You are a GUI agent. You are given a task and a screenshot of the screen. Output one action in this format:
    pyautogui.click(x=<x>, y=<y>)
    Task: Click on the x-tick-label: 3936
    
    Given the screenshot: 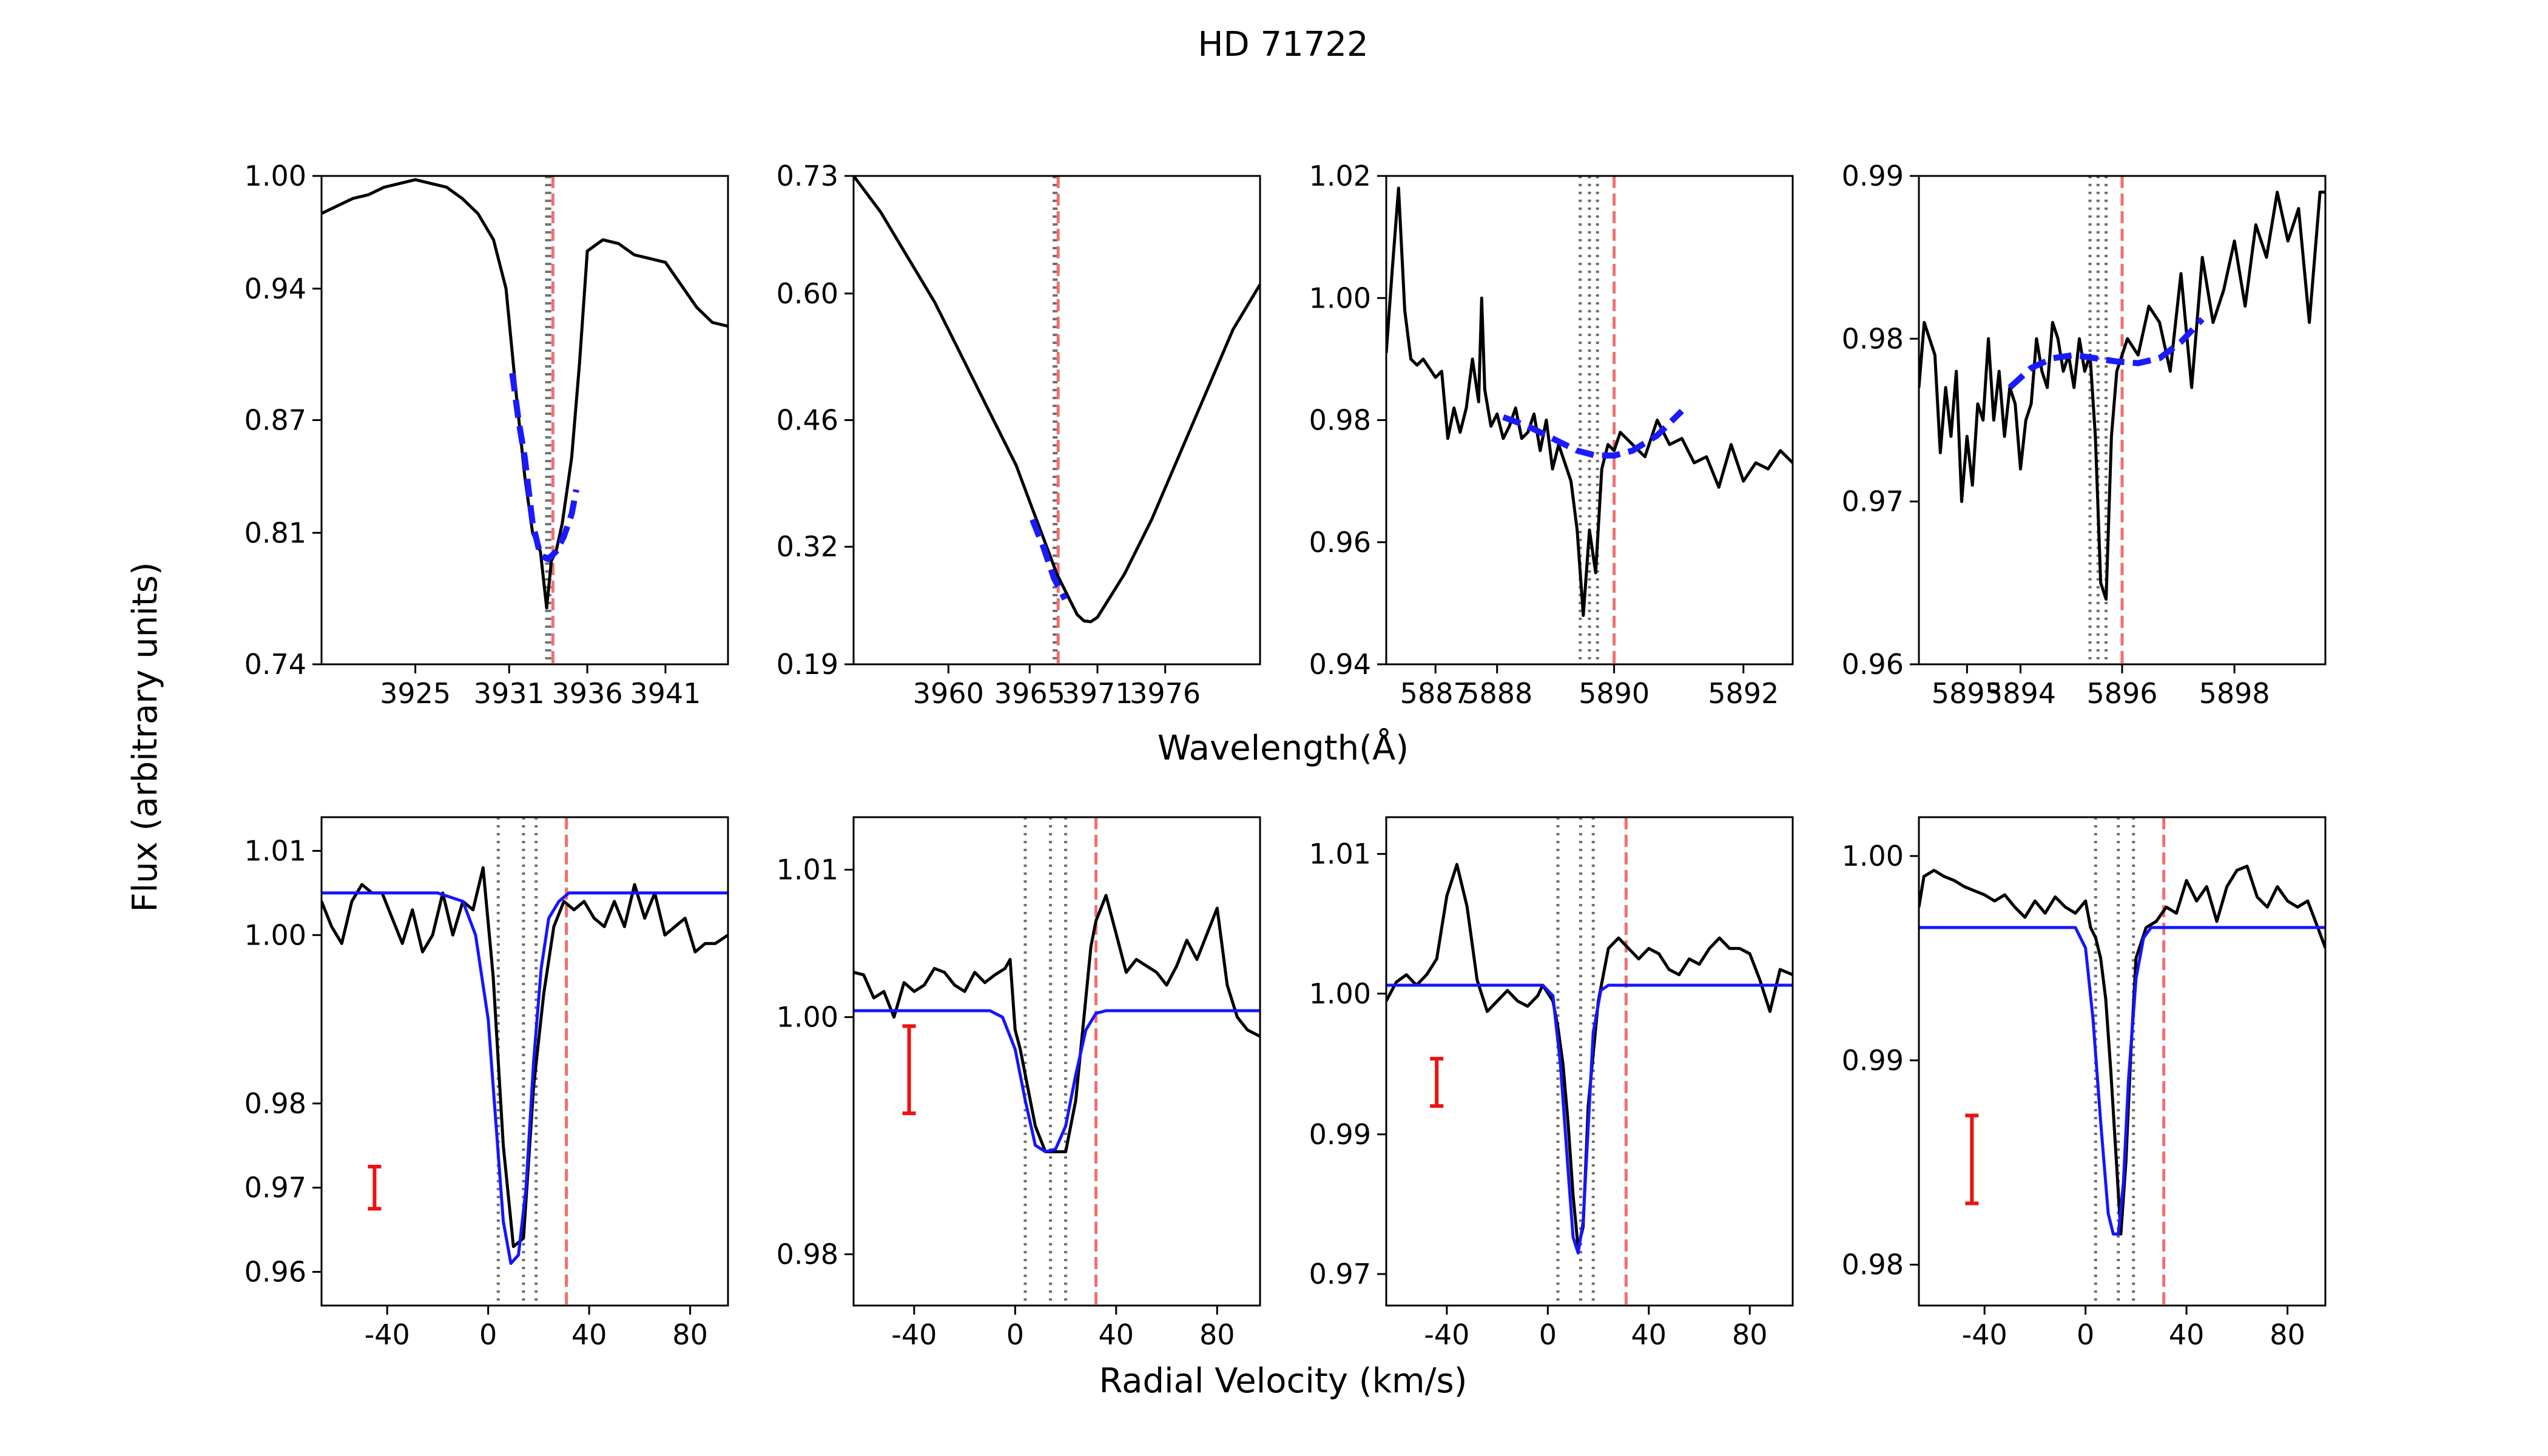 What is the action you would take?
    pyautogui.click(x=587, y=693)
    